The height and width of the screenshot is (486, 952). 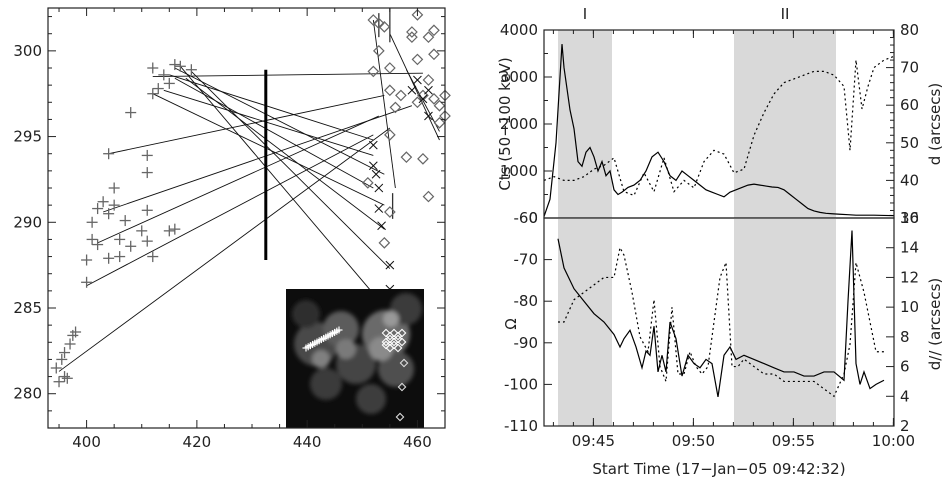 What do you see at coordinates (519, 171) in the screenshot?
I see `y-tick-label: 1000` at bounding box center [519, 171].